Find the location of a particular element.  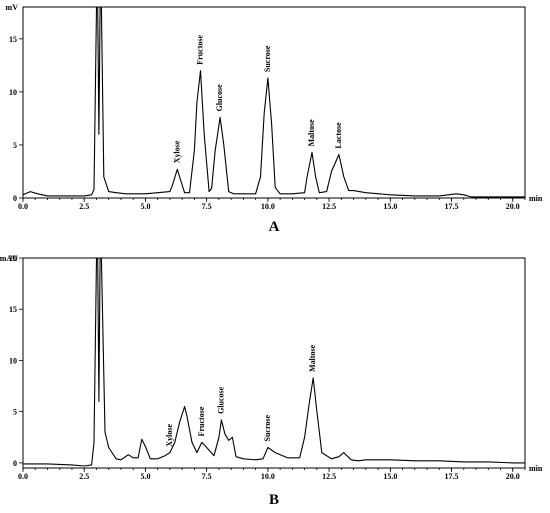

y-tick-label: 20 is located at coordinates (13, 258).